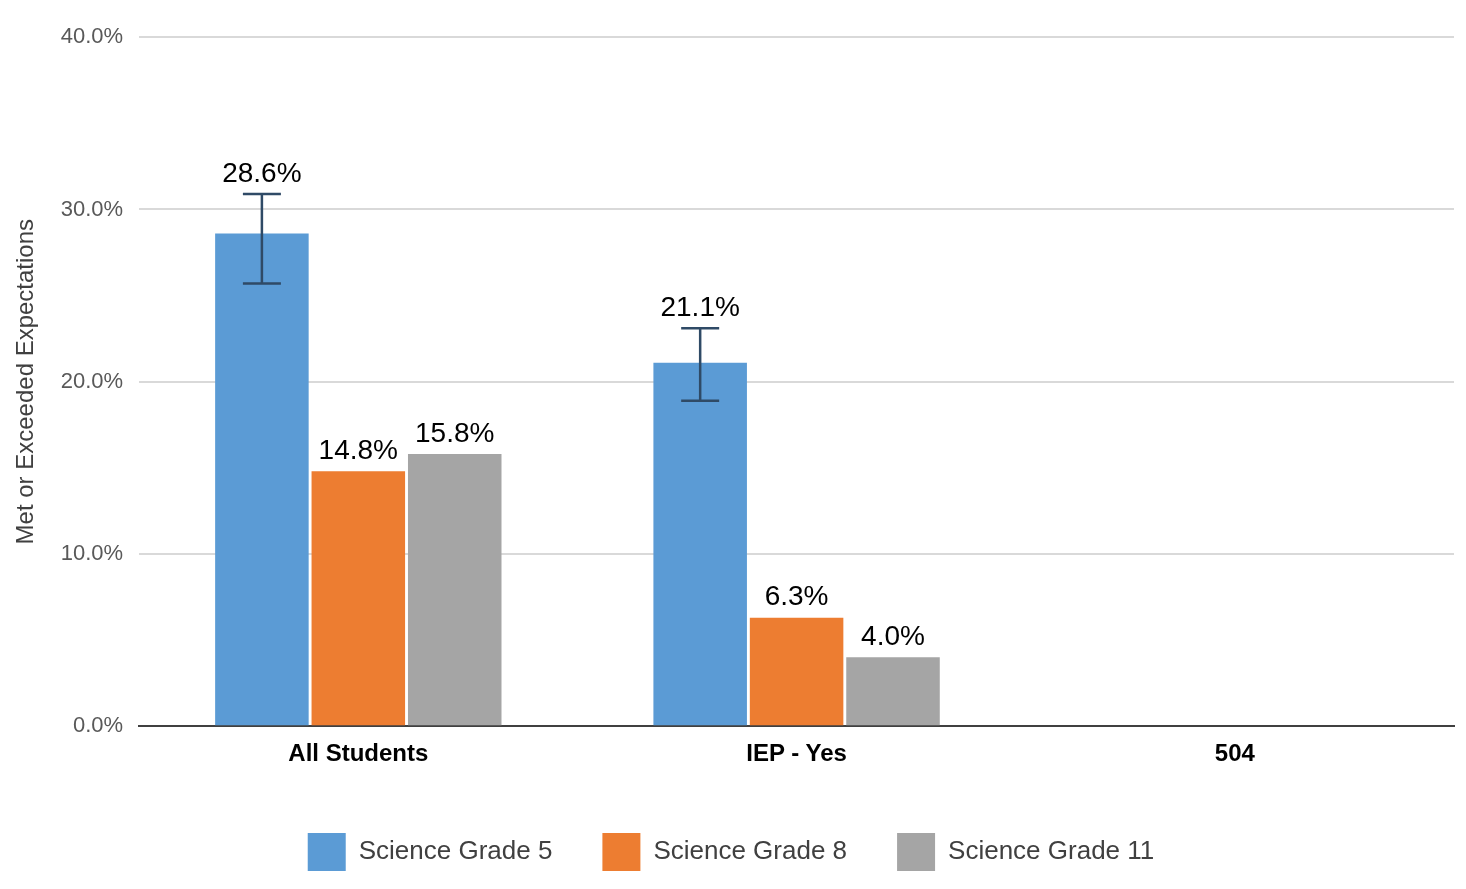  What do you see at coordinates (1051, 850) in the screenshot?
I see `legend-label: Science Grade 11` at bounding box center [1051, 850].